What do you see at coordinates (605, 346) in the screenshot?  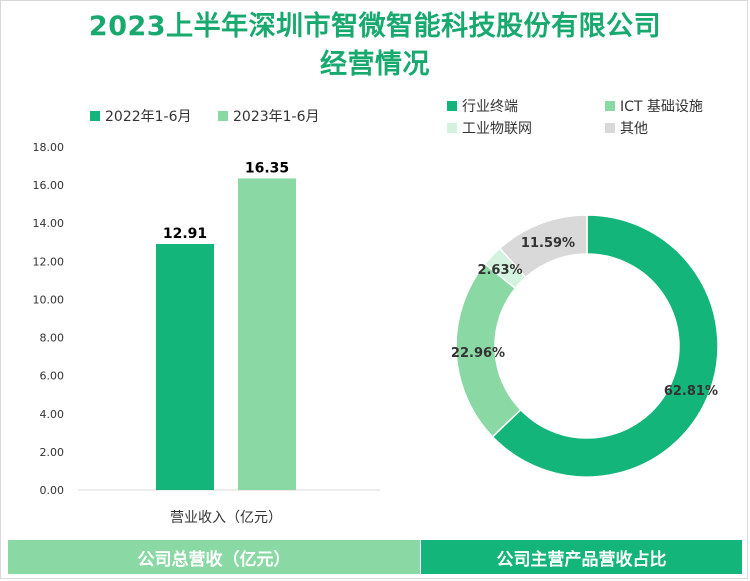 I see `donut-slice-terminal` at bounding box center [605, 346].